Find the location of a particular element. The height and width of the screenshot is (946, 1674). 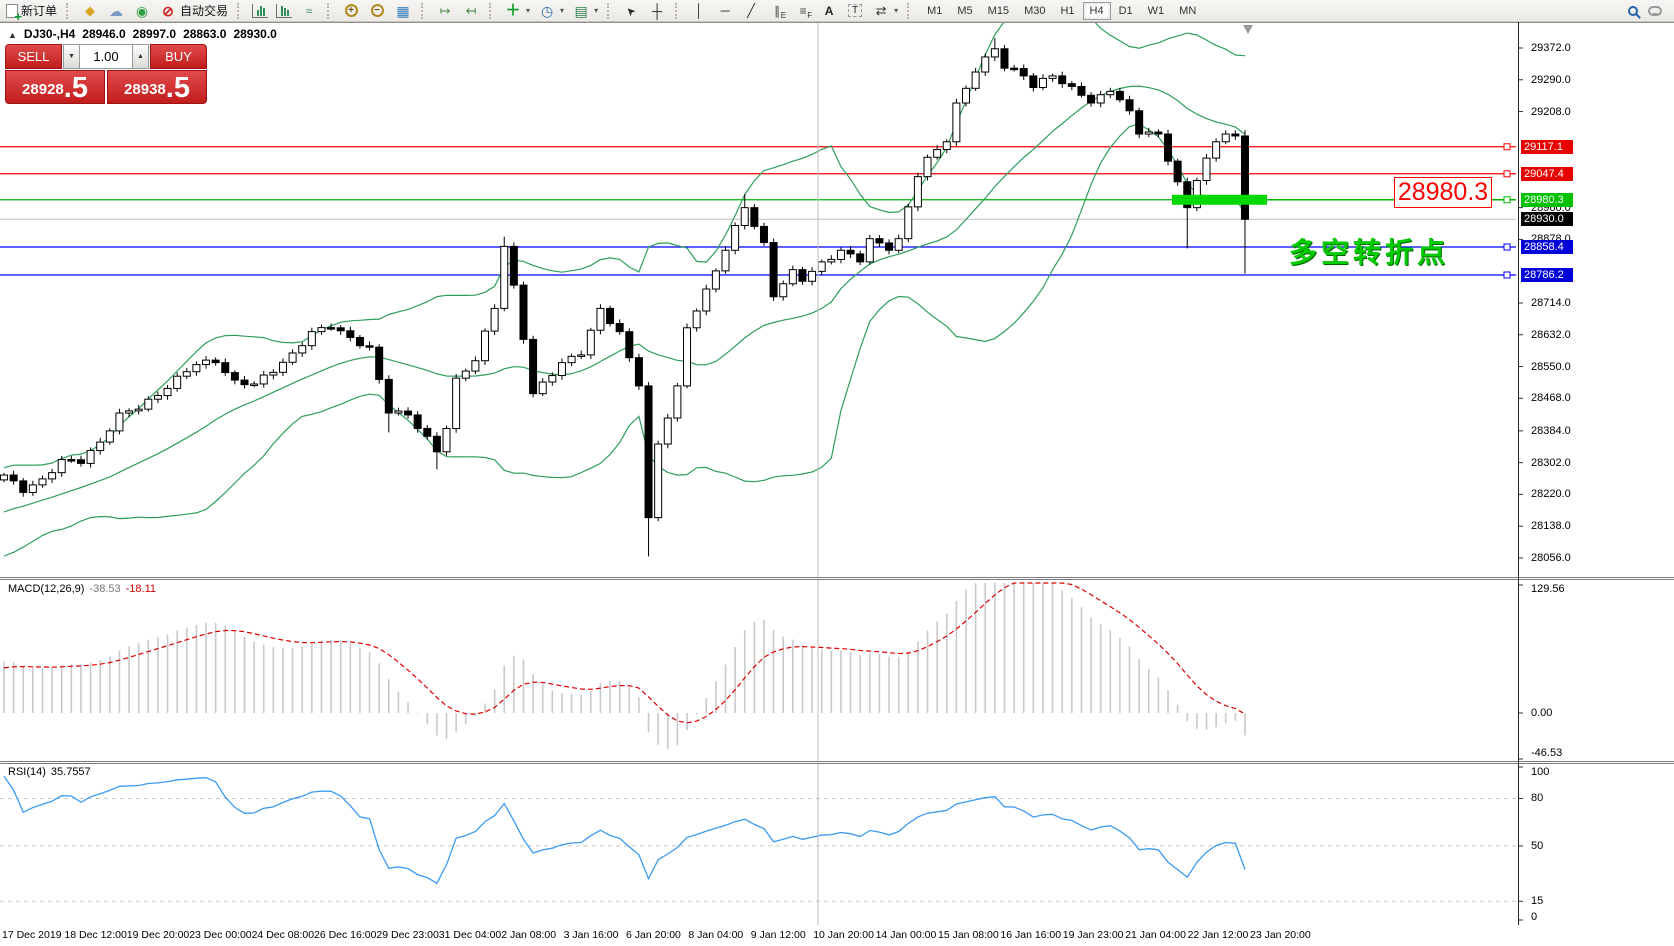

time-tick-label: 26 Dec 16:00 is located at coordinates (345, 935).